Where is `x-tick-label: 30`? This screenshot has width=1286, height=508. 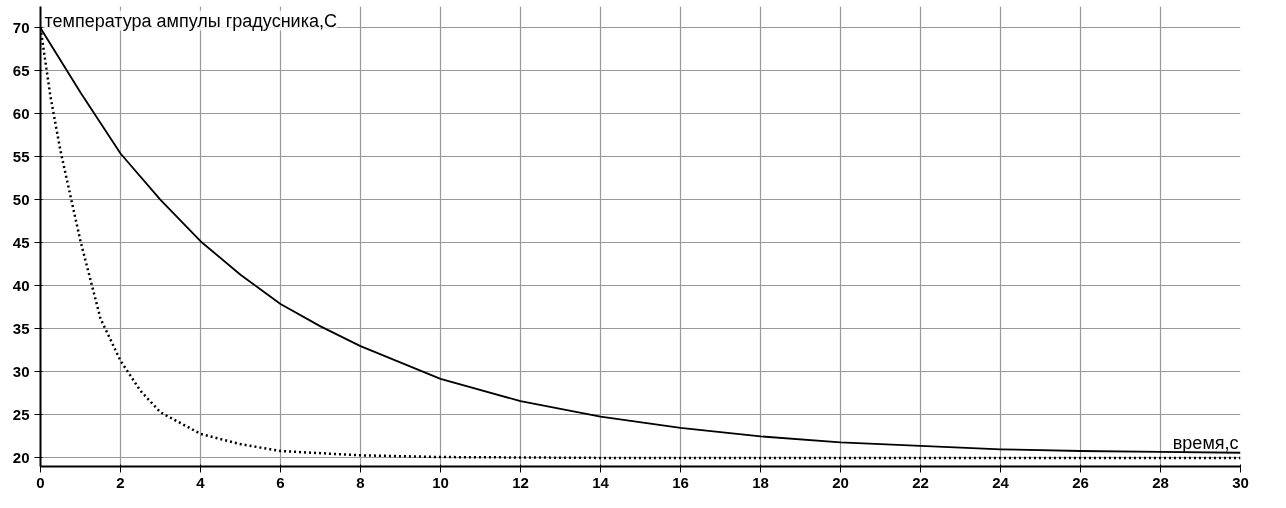
x-tick-label: 30 is located at coordinates (1240, 482).